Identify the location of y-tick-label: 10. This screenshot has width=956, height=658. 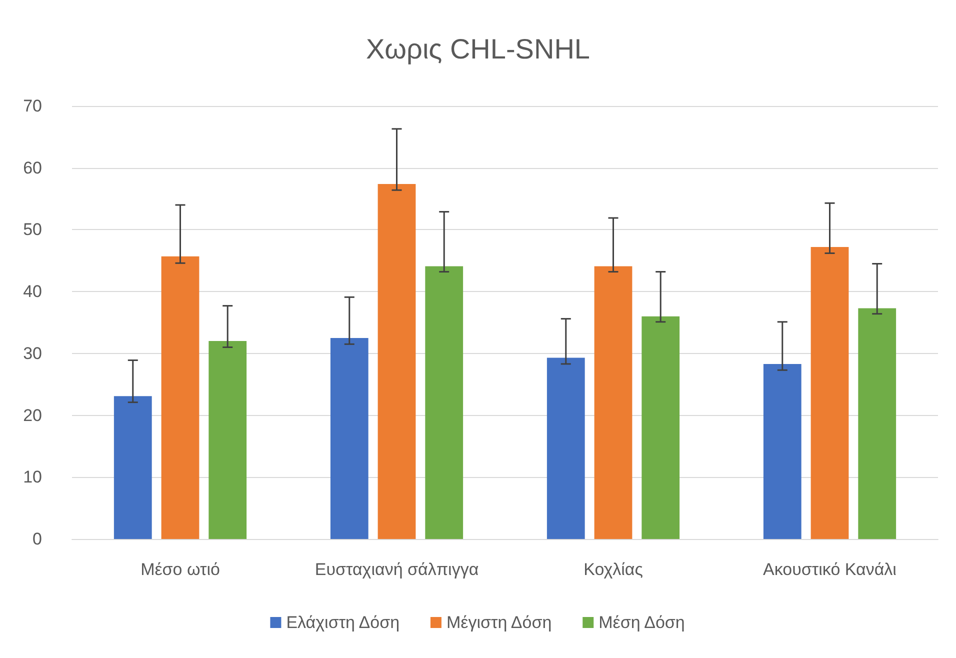
(32, 477).